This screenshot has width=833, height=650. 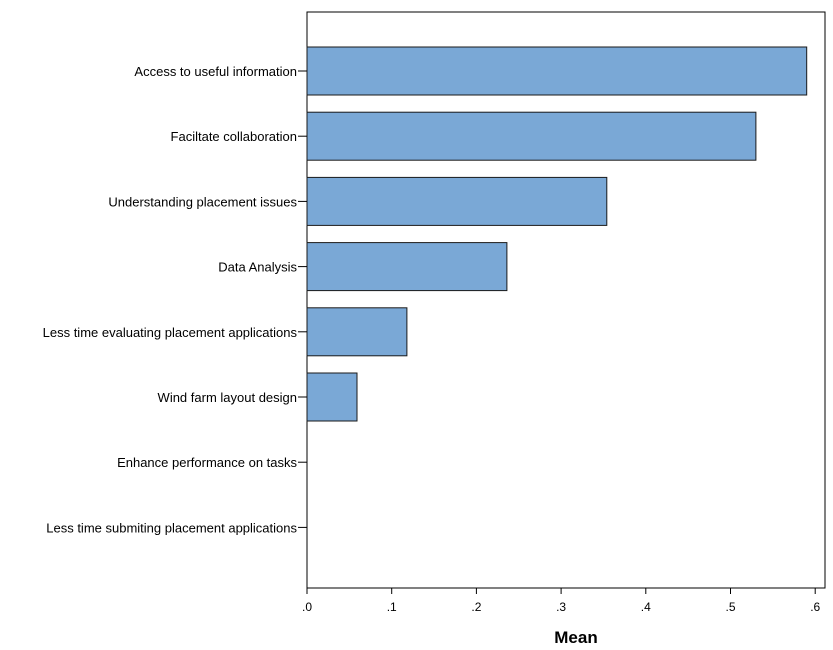 I want to click on x-tick-label: .2, so click(x=476, y=607).